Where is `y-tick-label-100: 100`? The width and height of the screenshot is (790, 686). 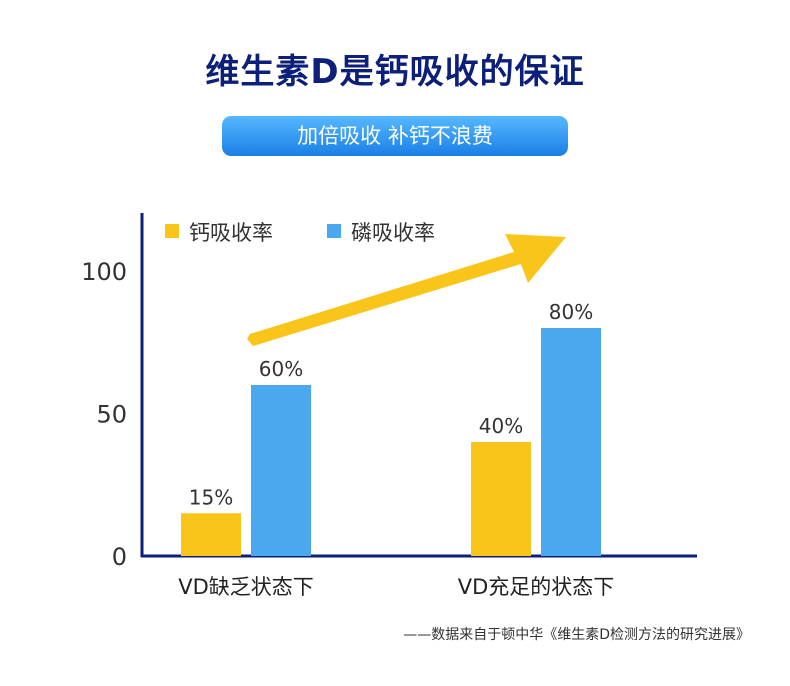
y-tick-label-100: 100 is located at coordinates (104, 272).